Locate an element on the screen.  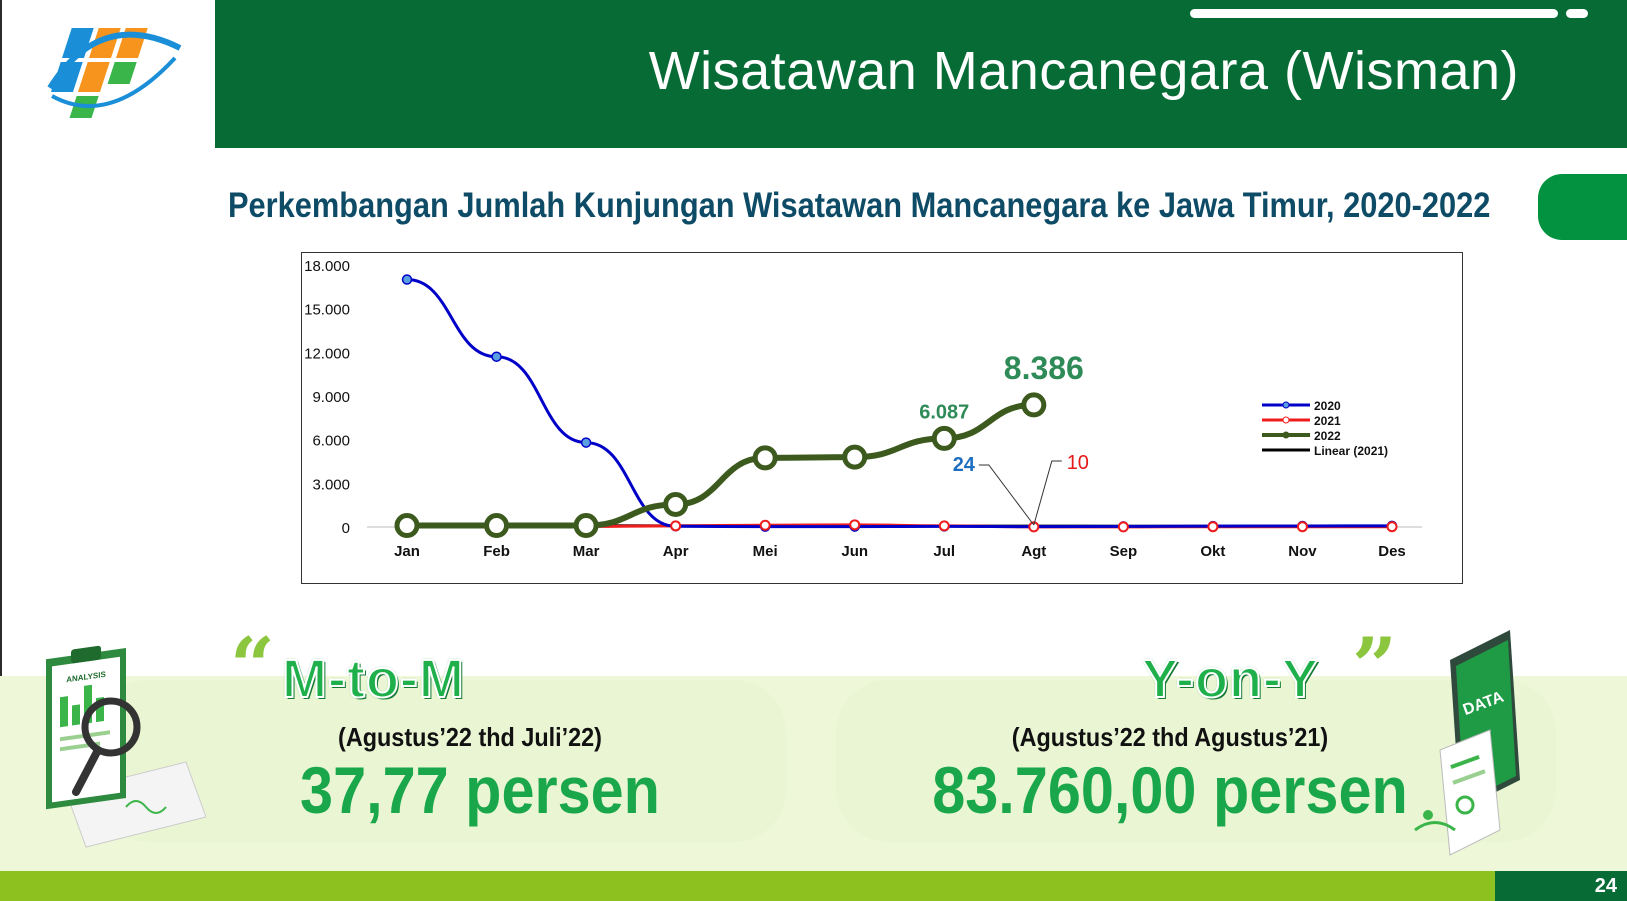
y-tick-label: 18.000 is located at coordinates (327, 266).